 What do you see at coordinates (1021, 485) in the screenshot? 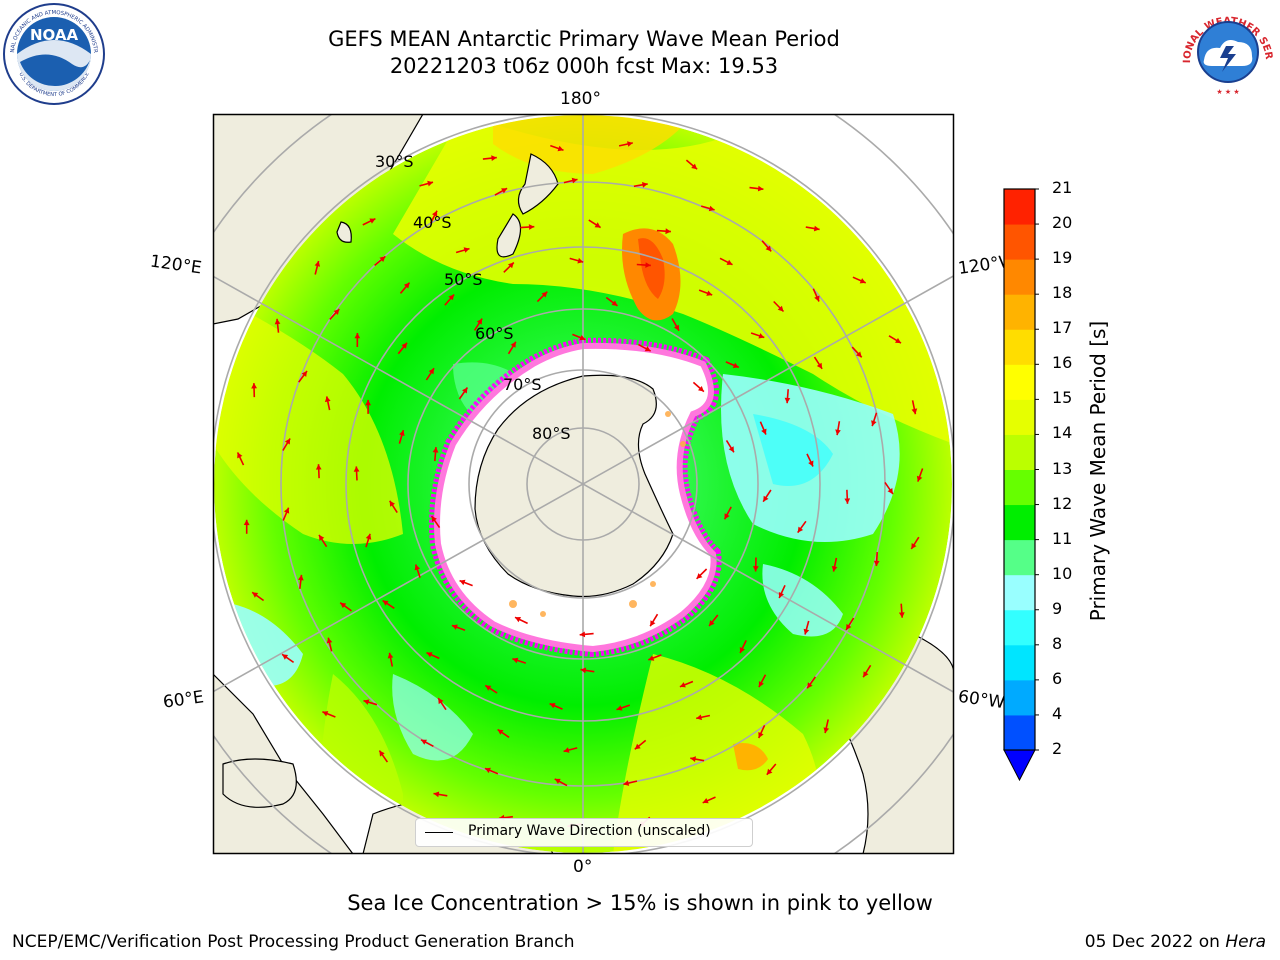
I see `colorbar` at bounding box center [1021, 485].